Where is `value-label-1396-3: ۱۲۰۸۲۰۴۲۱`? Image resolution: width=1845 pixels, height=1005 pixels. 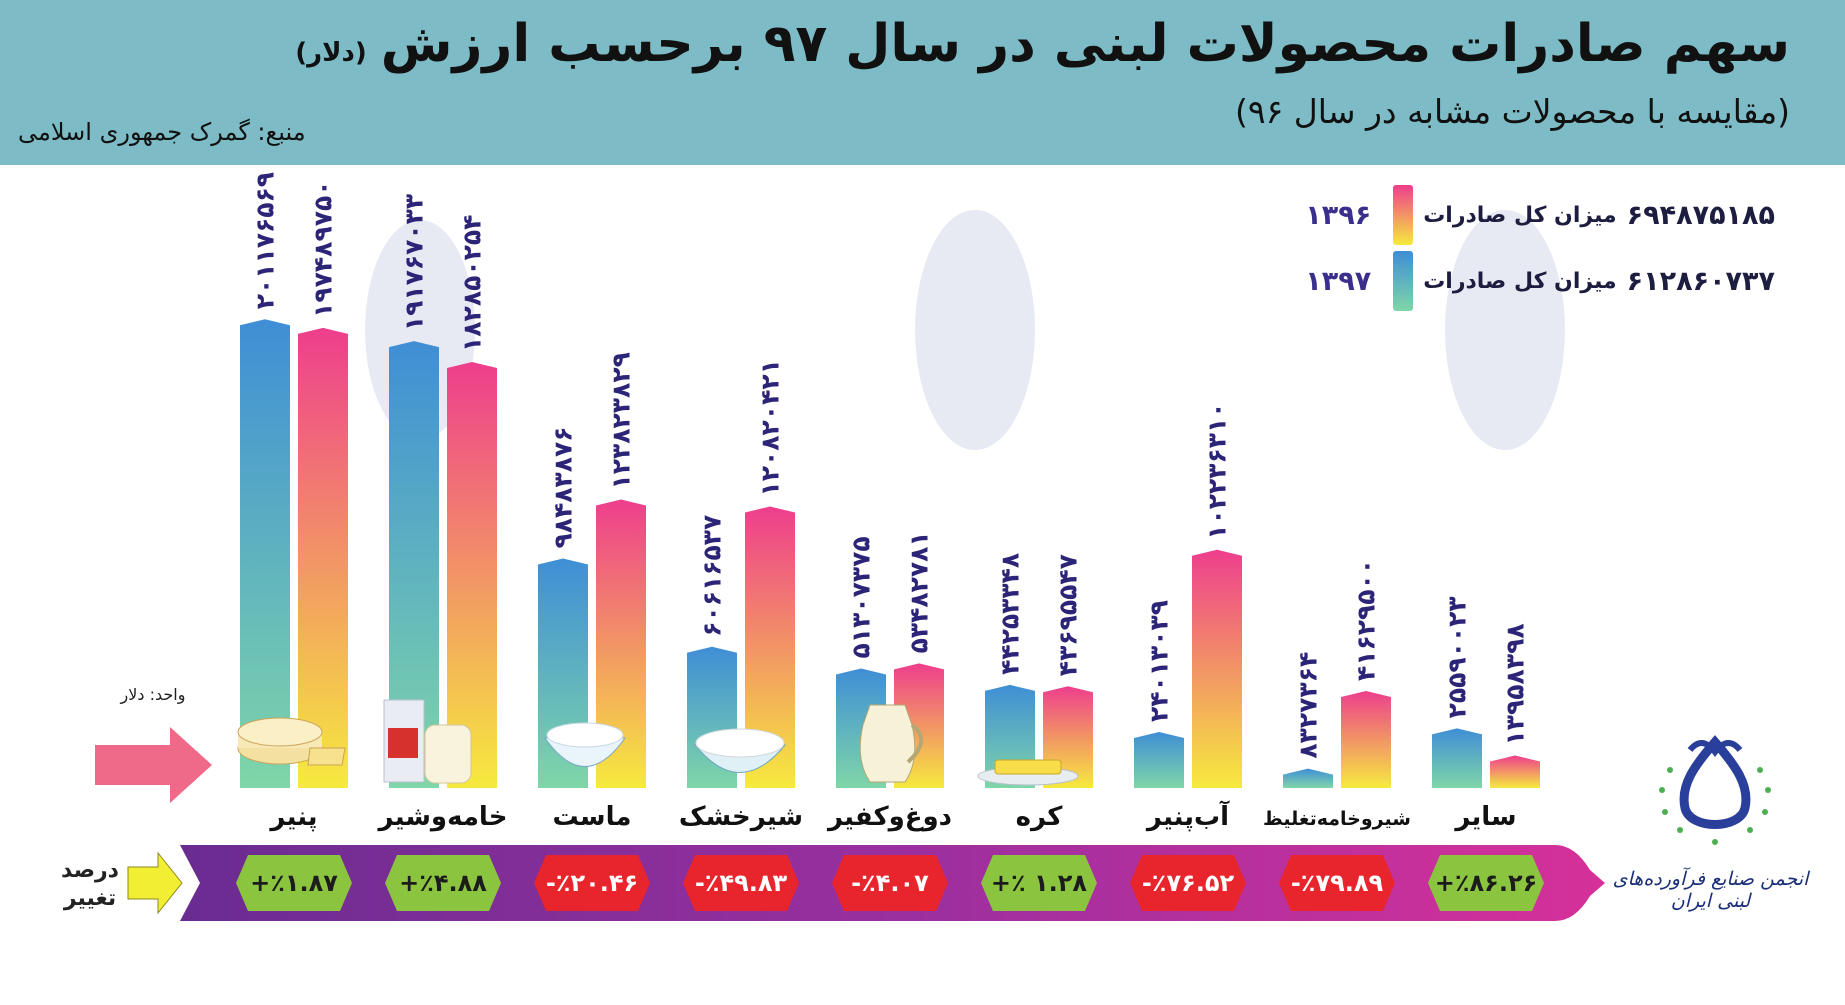 value-label-1396-3: ۱۲۰۸۲۰۴۲۱ is located at coordinates (770, 427).